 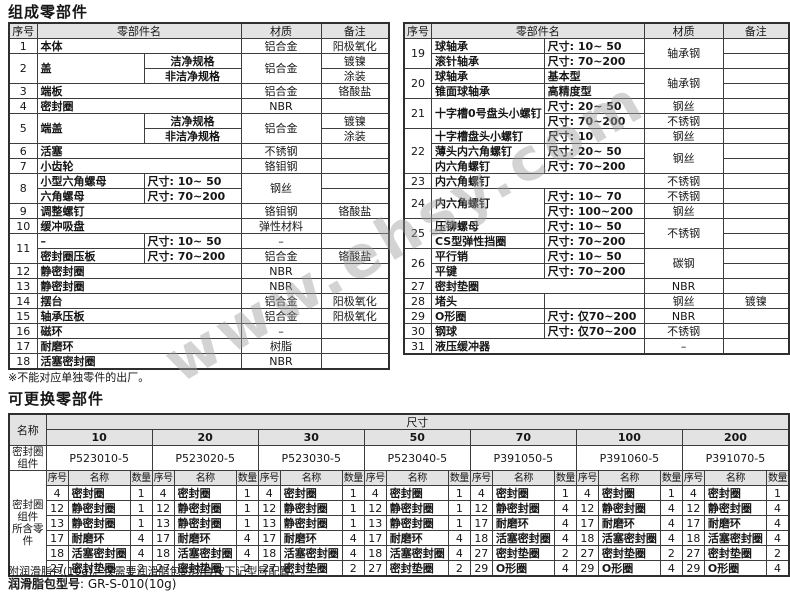 What do you see at coordinates (355, 136) in the screenshot?
I see `table-cell: 涂装` at bounding box center [355, 136].